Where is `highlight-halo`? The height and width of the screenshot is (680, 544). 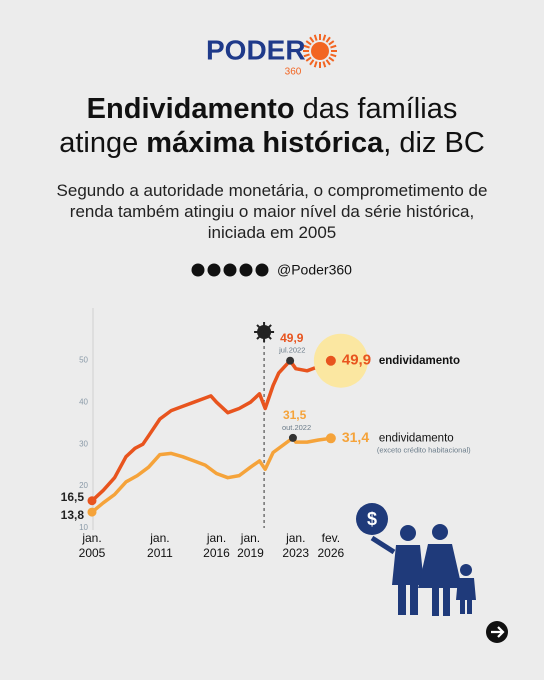 highlight-halo is located at coordinates (340, 360).